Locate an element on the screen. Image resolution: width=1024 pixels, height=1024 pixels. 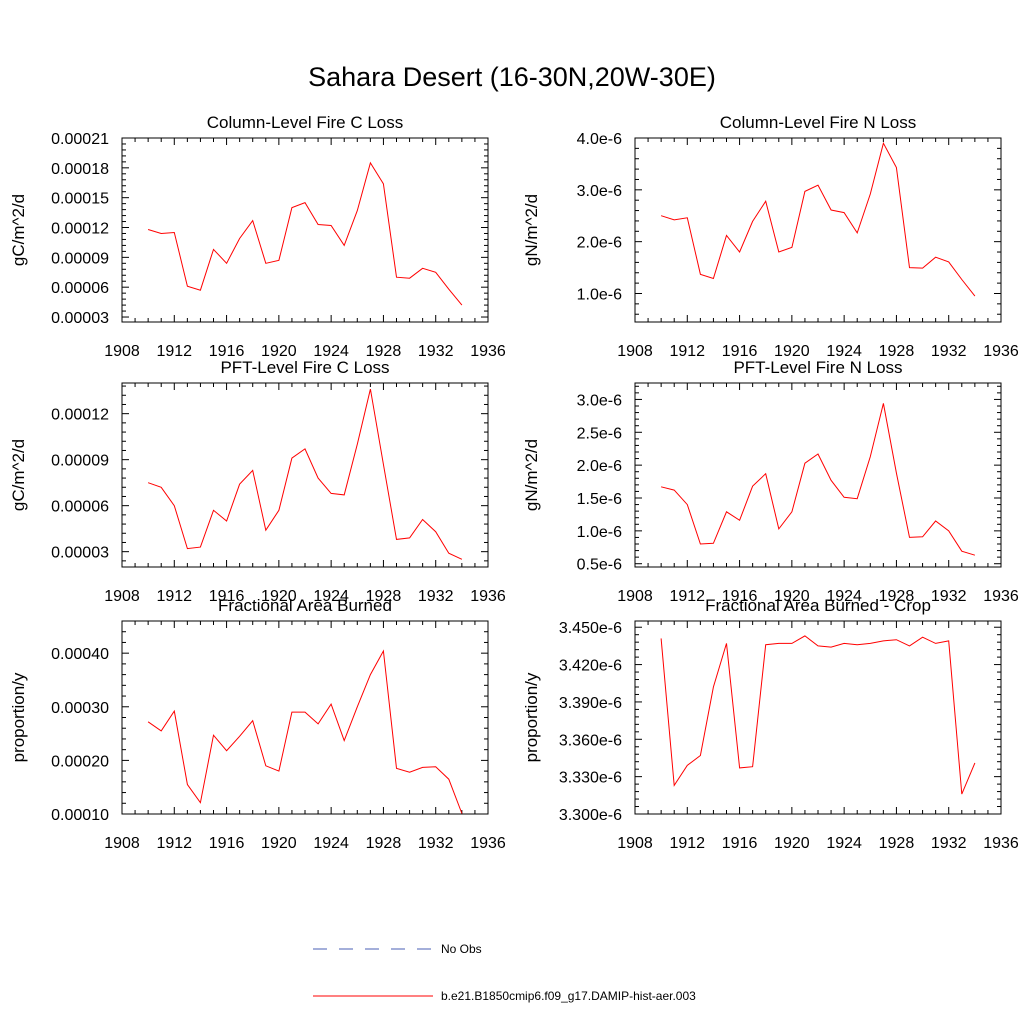
panel-title: Column-Level Fire N Loss is located at coordinates (818, 122).